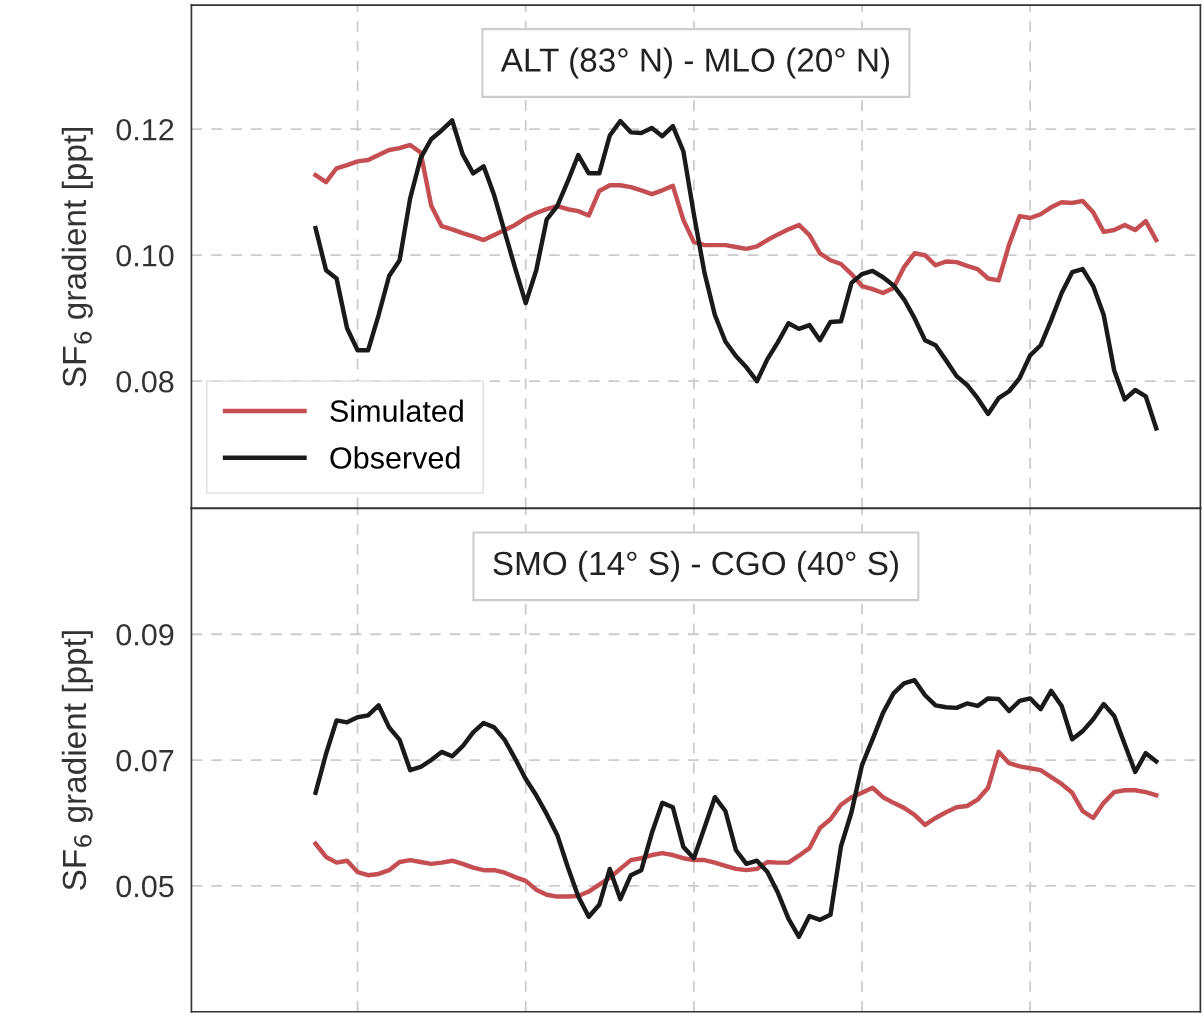 The image size is (1204, 1024). What do you see at coordinates (145, 381) in the screenshot?
I see `y-tick-label: 0.08` at bounding box center [145, 381].